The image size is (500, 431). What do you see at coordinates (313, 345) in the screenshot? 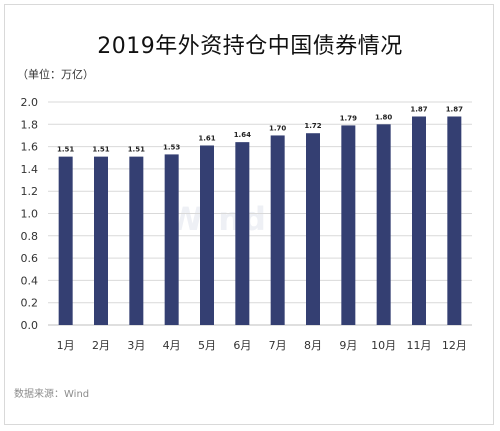
I see `x-tick-label: 8月` at bounding box center [313, 345].